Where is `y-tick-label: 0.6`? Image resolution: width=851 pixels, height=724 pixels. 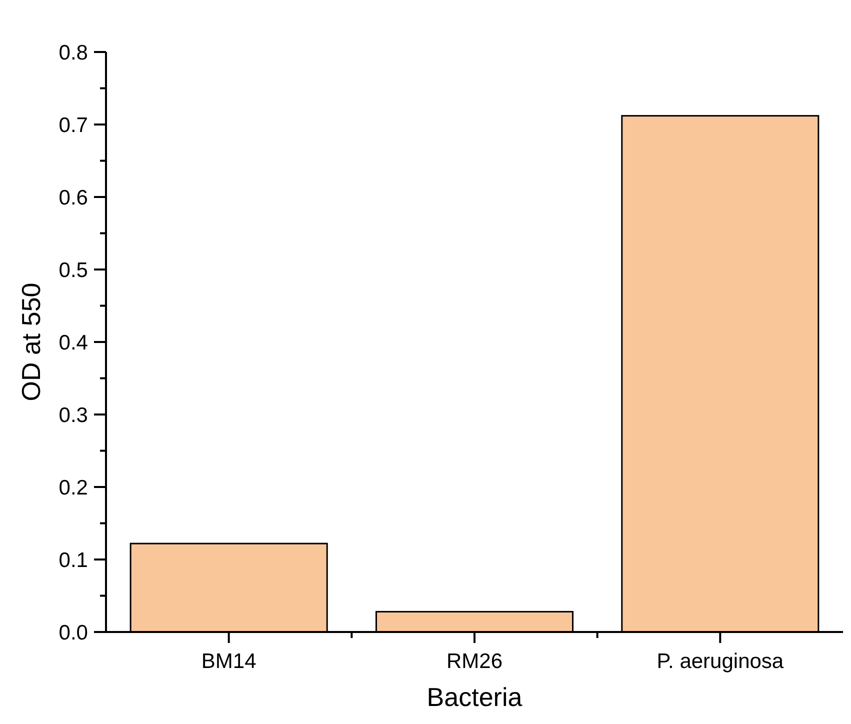 y-tick-label: 0.6 is located at coordinates (73, 198).